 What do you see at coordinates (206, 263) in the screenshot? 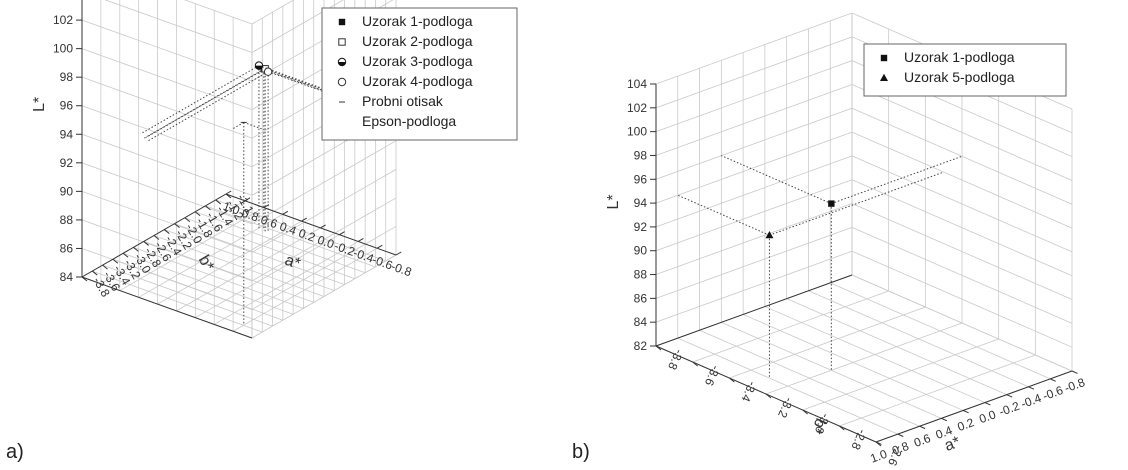
I see `y-axis-title: b*` at bounding box center [206, 263].